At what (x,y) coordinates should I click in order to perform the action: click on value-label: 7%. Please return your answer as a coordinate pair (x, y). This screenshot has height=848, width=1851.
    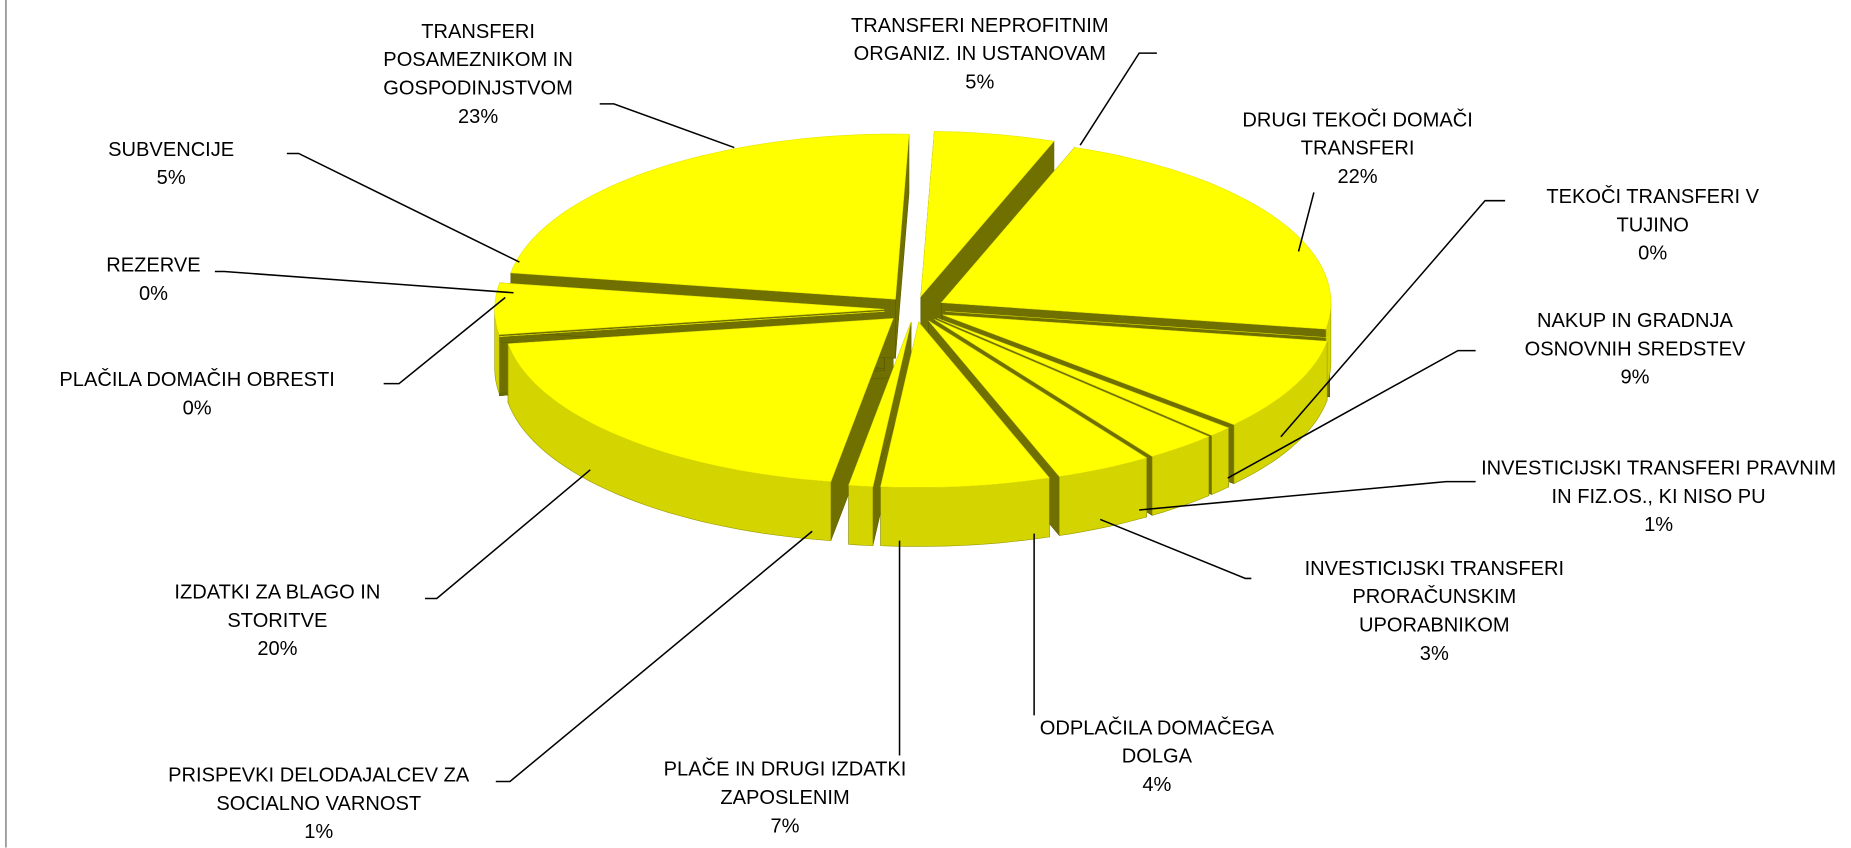
    Looking at the image, I should click on (785, 825).